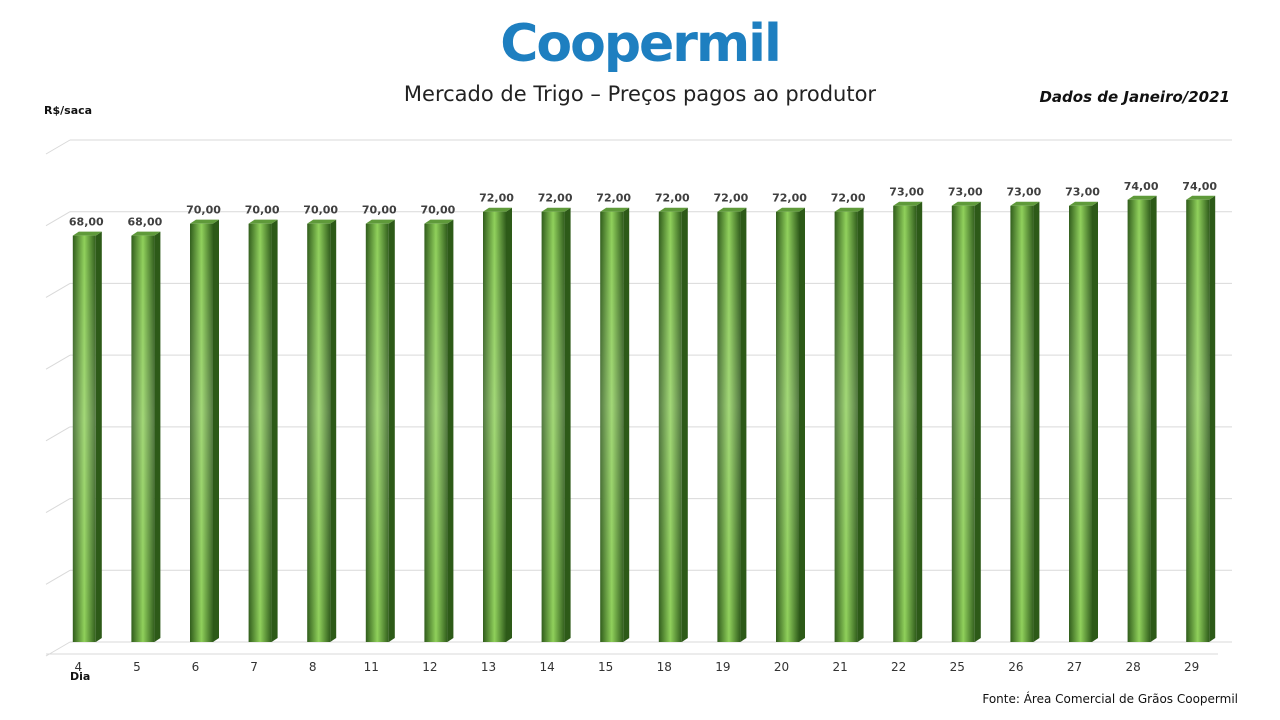 The width and height of the screenshot is (1280, 720). Describe the element at coordinates (641, 44) in the screenshot. I see `coopermil-logo: Coopermil` at that location.